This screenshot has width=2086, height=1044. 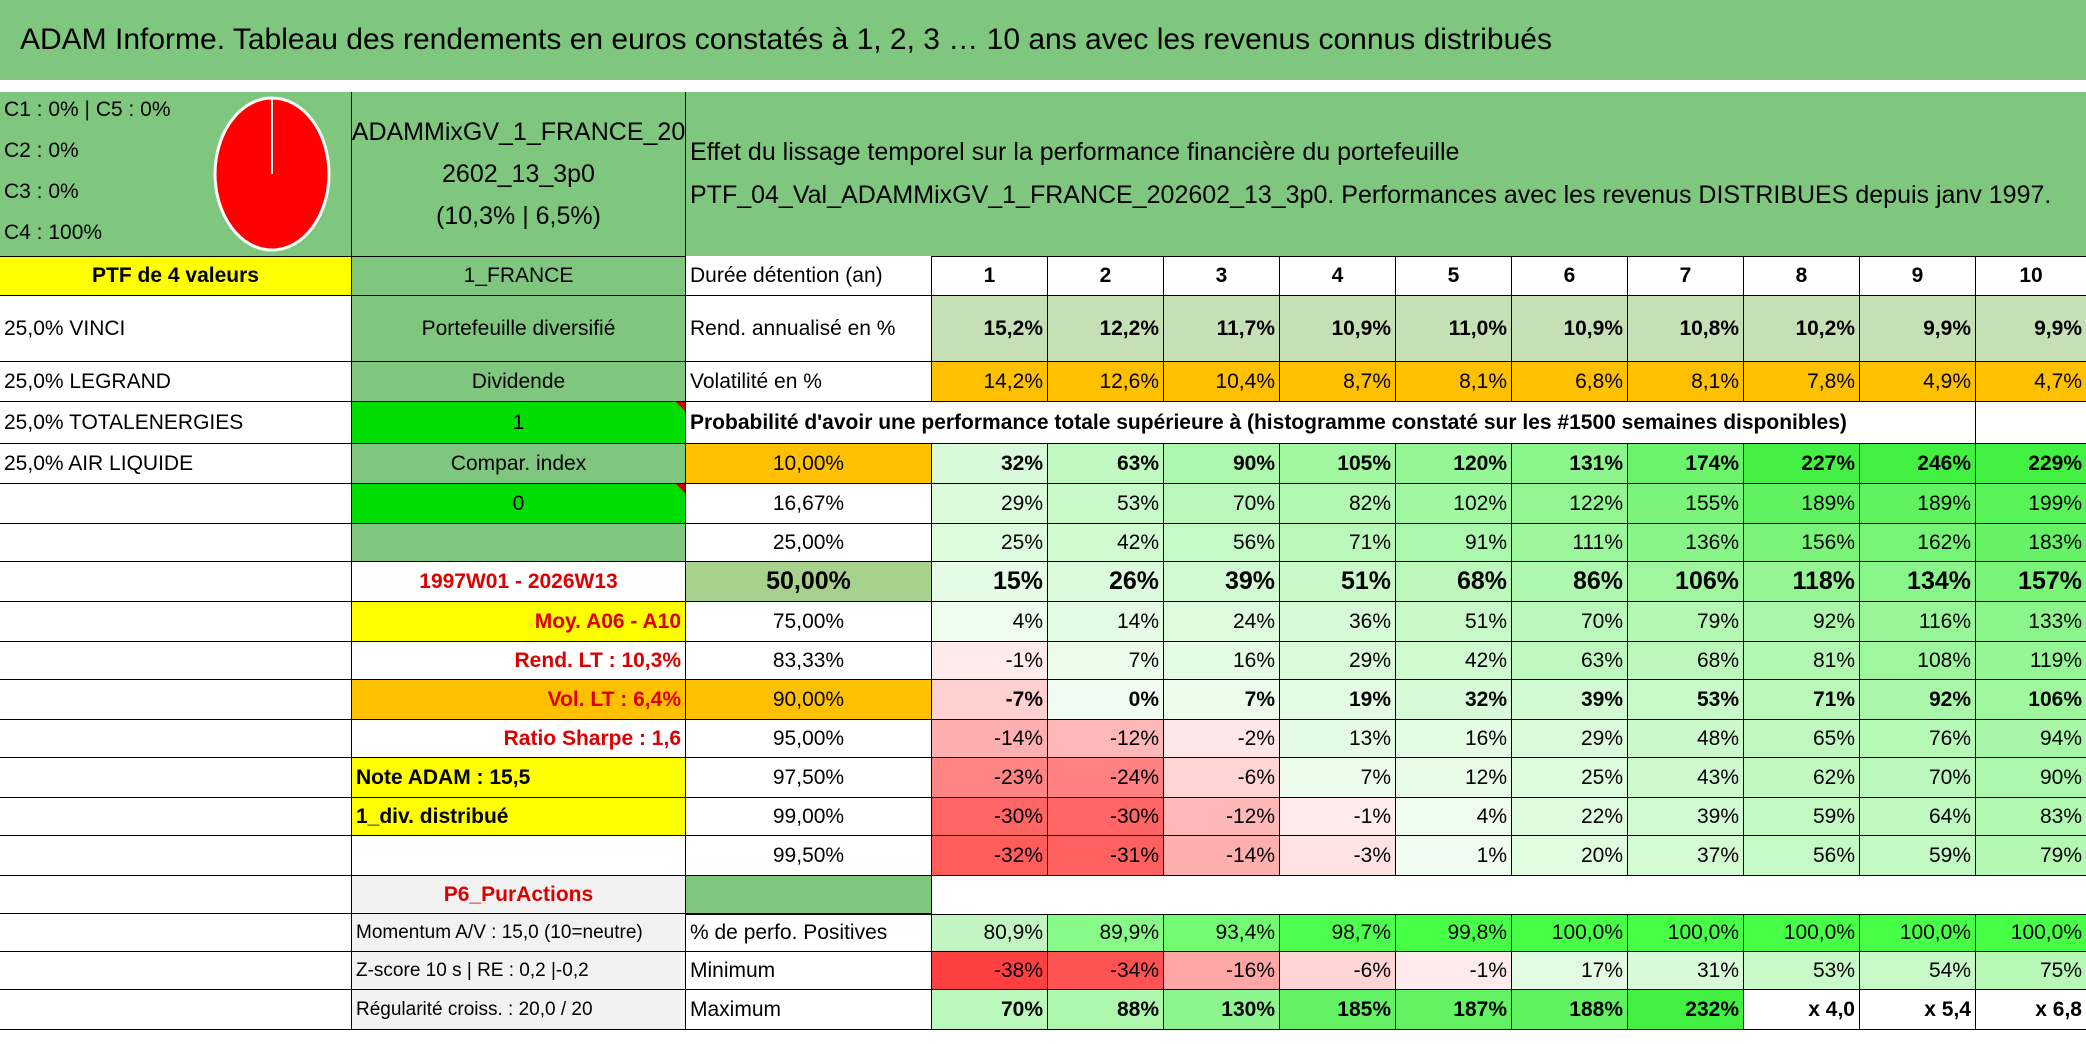 What do you see at coordinates (1569, 543) in the screenshot?
I see `quantile-value: 111%` at bounding box center [1569, 543].